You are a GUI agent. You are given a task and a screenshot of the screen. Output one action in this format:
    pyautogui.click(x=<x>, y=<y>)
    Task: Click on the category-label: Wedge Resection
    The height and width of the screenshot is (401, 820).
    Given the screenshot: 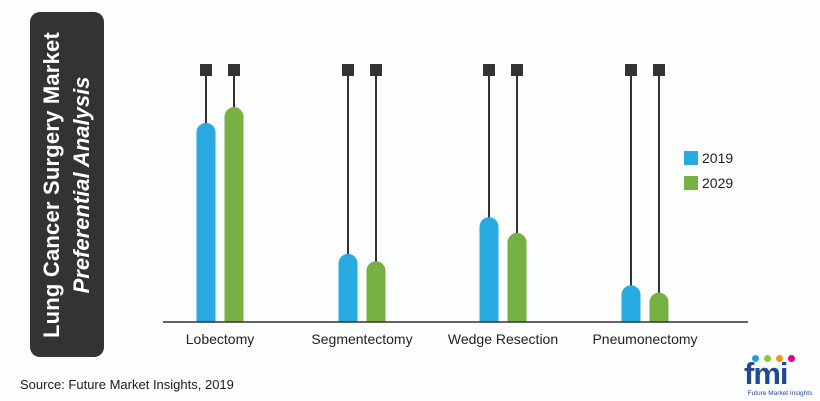 What is the action you would take?
    pyautogui.click(x=503, y=339)
    